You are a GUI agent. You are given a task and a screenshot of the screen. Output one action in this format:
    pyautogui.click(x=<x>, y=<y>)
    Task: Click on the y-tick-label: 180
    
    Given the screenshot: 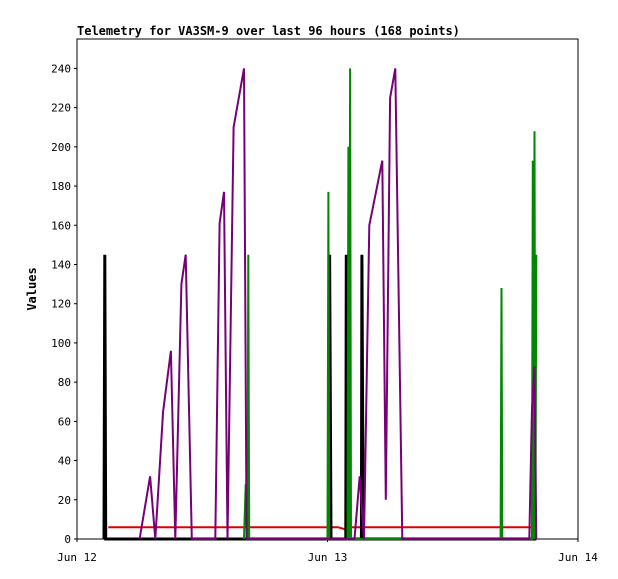 What is the action you would take?
    pyautogui.click(x=61, y=186)
    